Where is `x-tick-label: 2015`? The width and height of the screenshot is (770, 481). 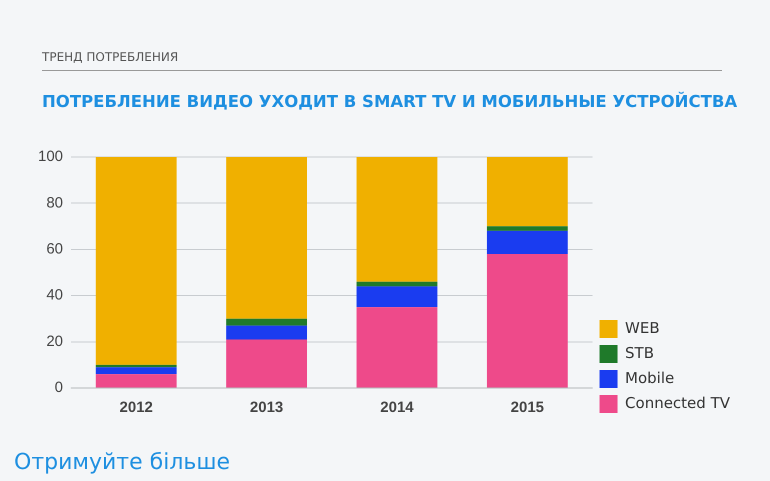
x-tick-label: 2015 is located at coordinates (527, 407).